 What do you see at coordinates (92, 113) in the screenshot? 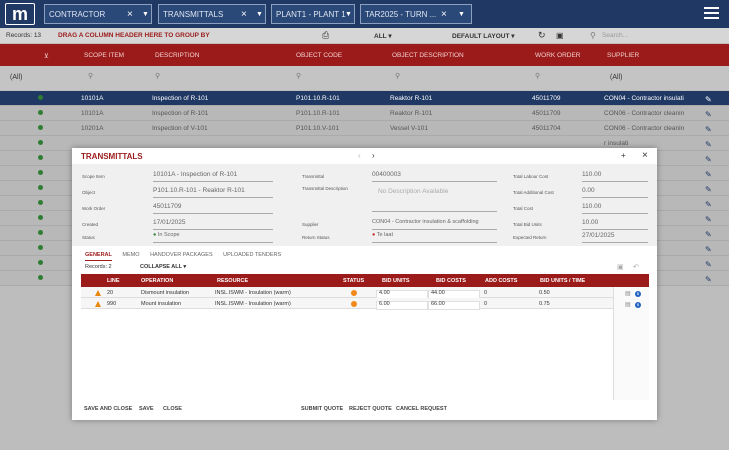
I see `cell-scope: 10101A` at bounding box center [92, 113].